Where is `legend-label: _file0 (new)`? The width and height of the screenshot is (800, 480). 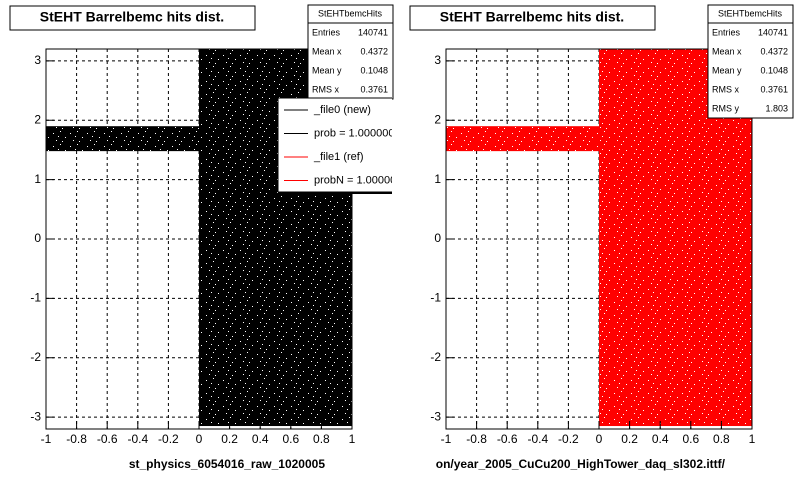
legend-label: _file0 (new) is located at coordinates (342, 110).